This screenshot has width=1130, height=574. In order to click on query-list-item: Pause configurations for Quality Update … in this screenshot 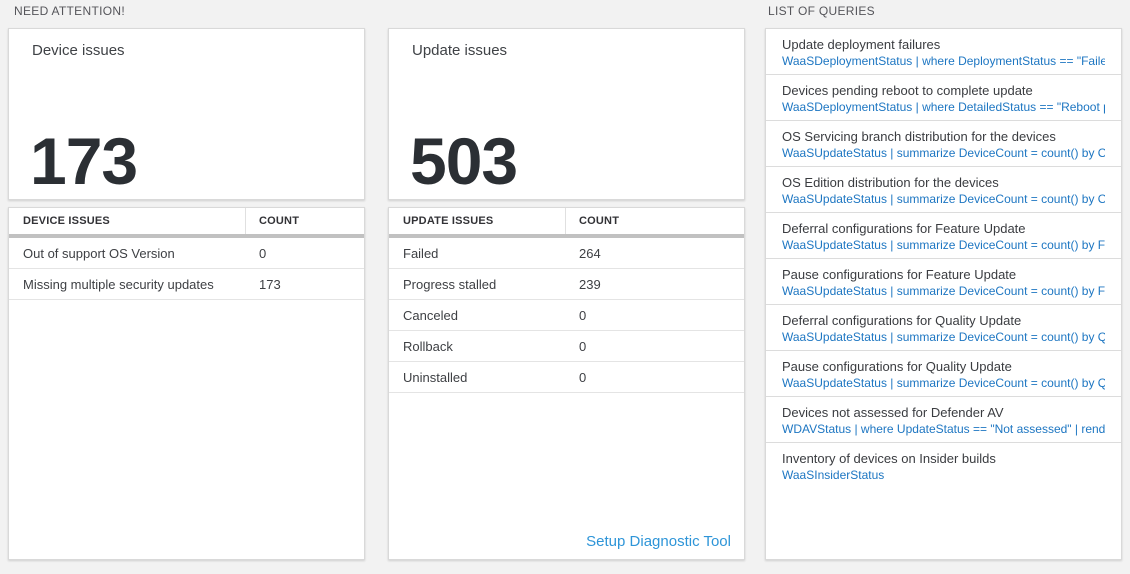, I will do `click(943, 374)`.